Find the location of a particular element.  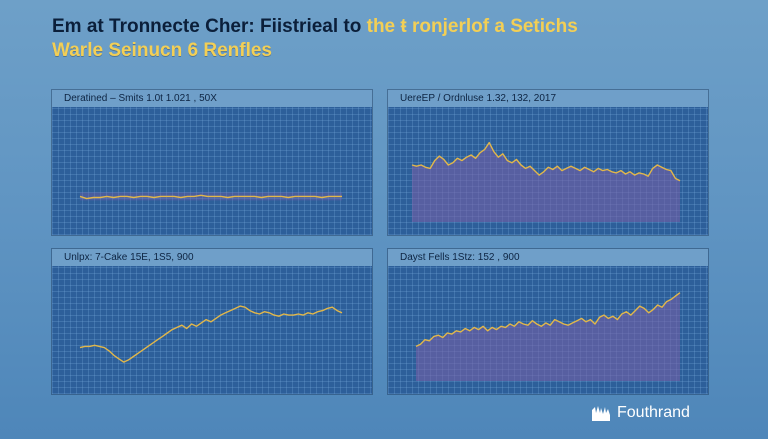

chart-title: Deratined – Smits 1.0t 1.021 , 50X is located at coordinates (140, 98).